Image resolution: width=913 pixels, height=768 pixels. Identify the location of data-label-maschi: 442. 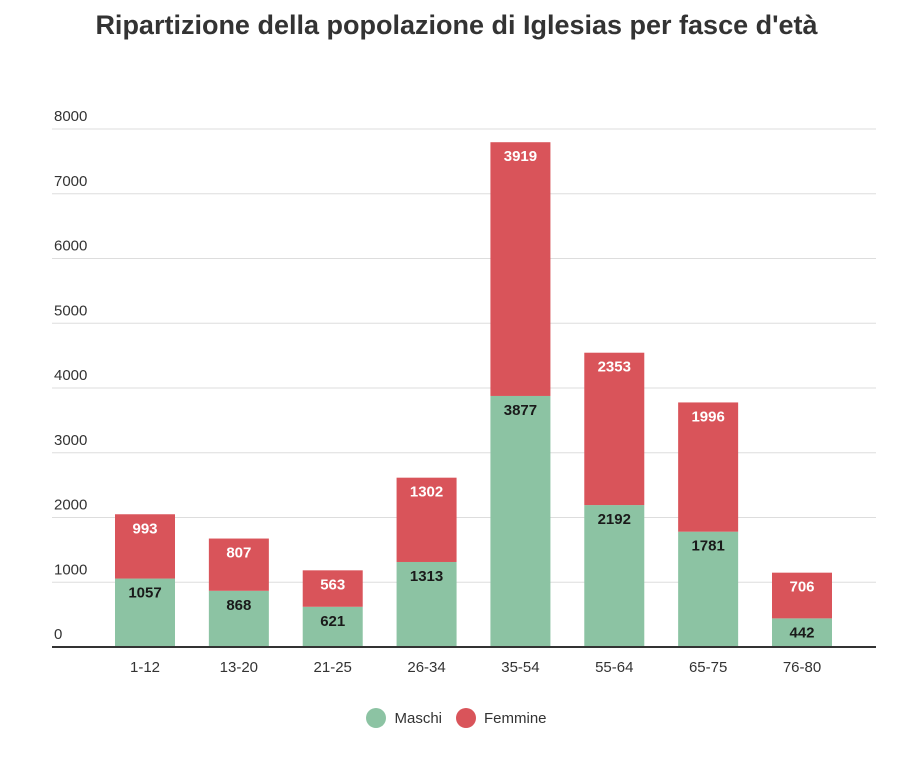
(801, 632).